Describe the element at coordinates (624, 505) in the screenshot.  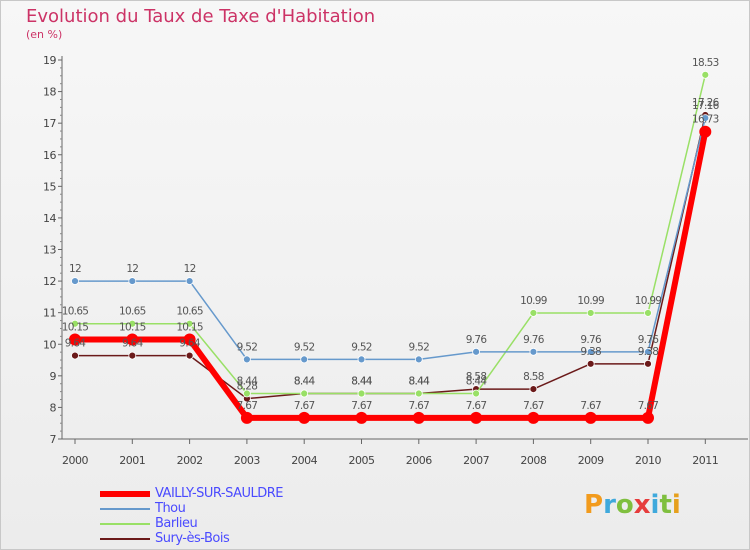
I see `logo-letter: o` at that location.